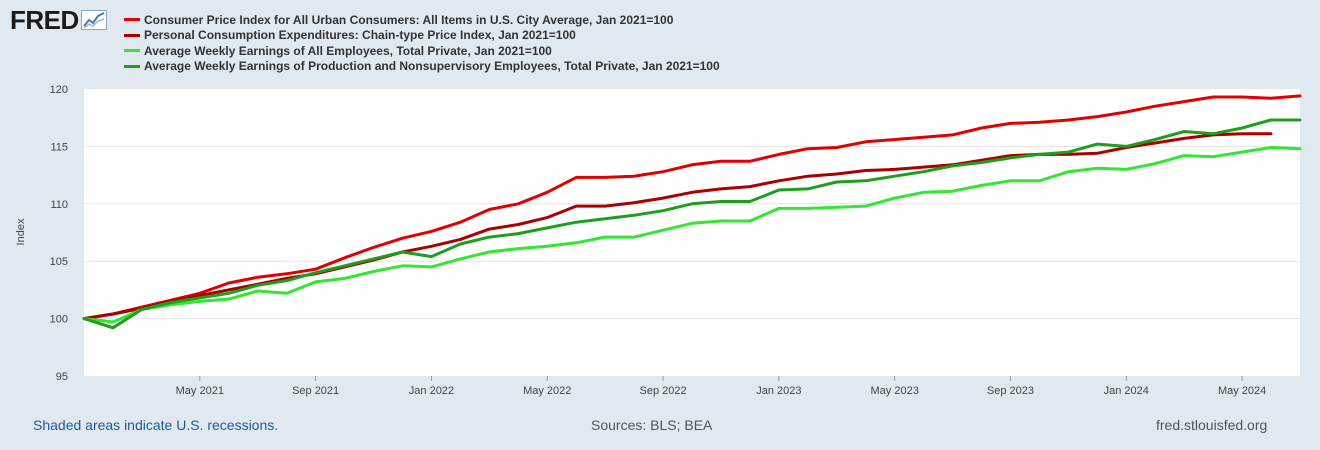 The height and width of the screenshot is (450, 1320). Describe the element at coordinates (431, 391) in the screenshot. I see `x-tick-label: Jan 2022` at that location.